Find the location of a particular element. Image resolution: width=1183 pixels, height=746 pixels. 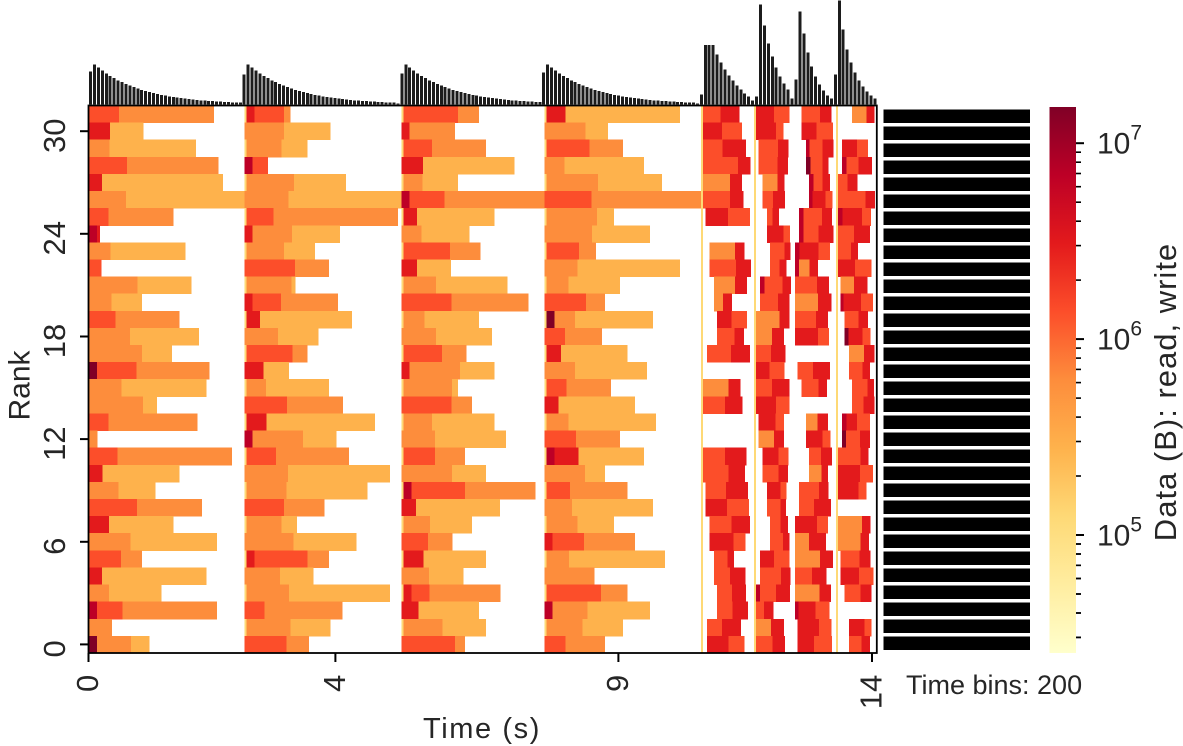

svg-text: Time (s) is located at coordinates (482, 729).